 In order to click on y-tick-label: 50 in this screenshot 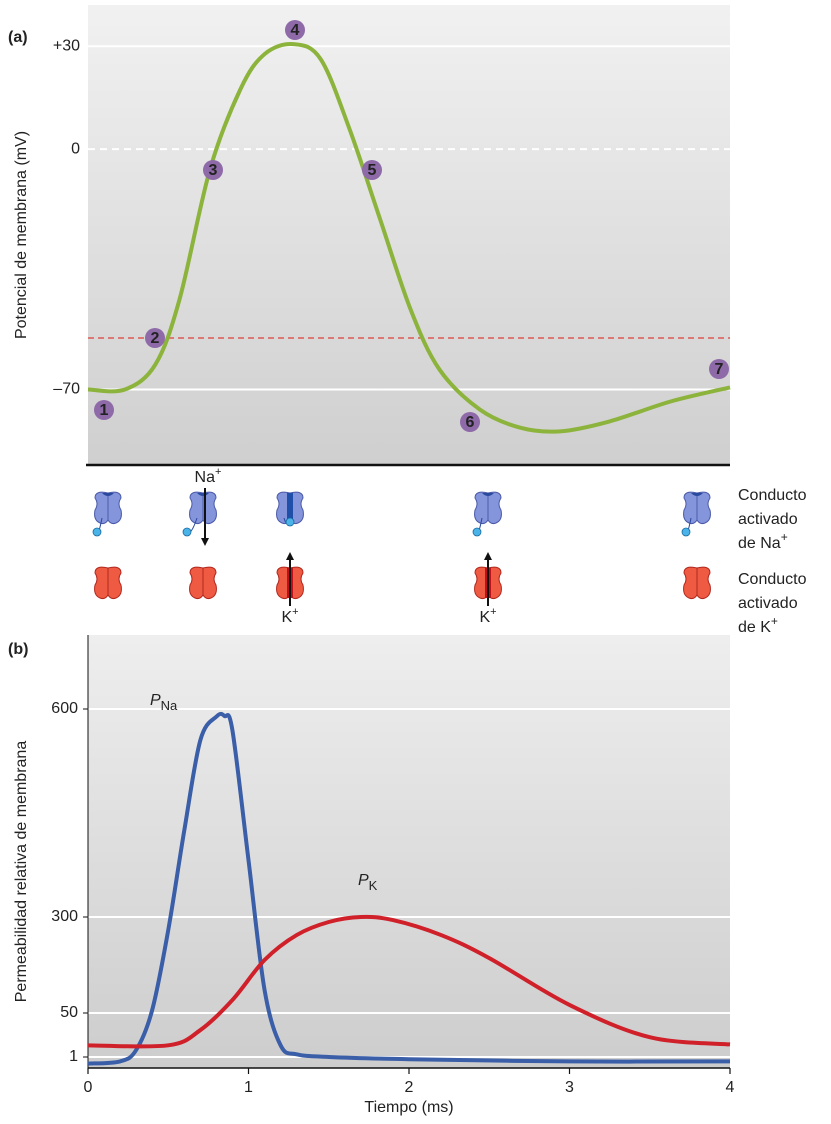, I will do `click(69, 1012)`.